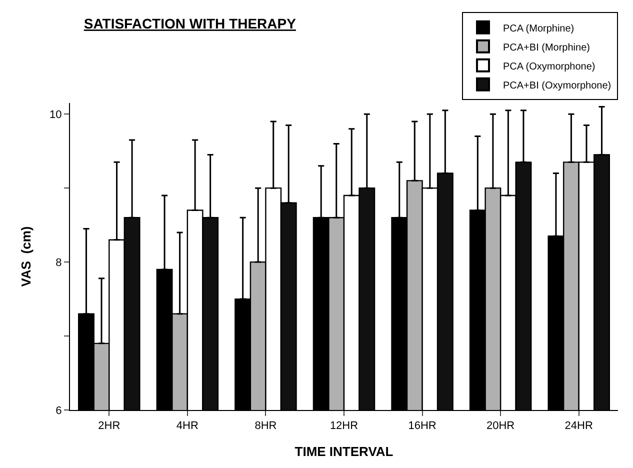 Image resolution: width=633 pixels, height=468 pixels. I want to click on y-axis-title: VAS (cm), so click(26, 256).